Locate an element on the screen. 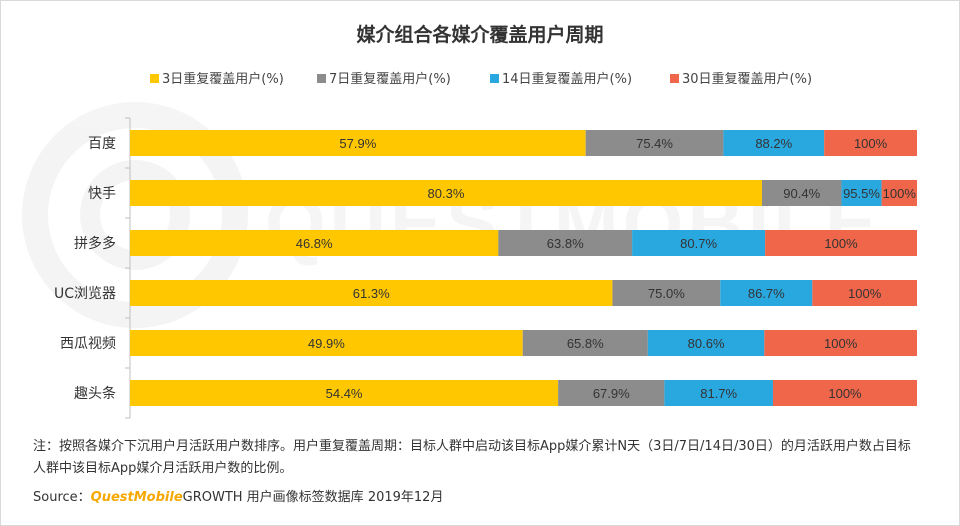 The image size is (960, 526). data-label: 63.8% is located at coordinates (565, 243).